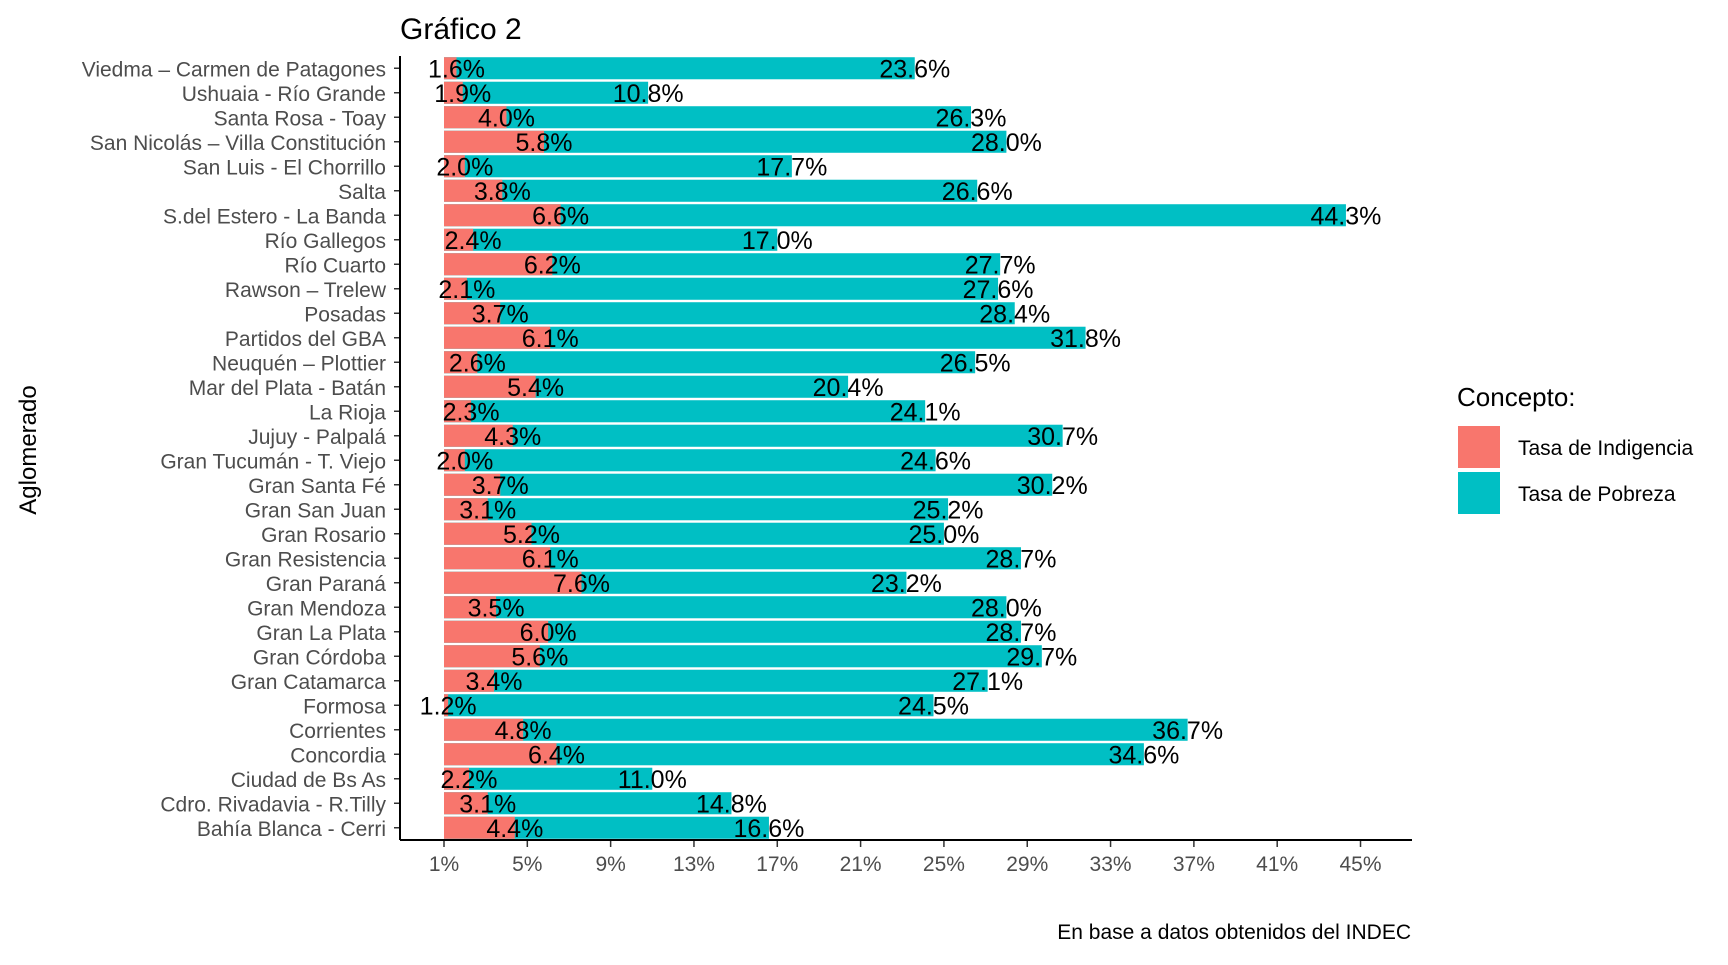  Describe the element at coordinates (848, 388) in the screenshot. I see `data-label-pobreza: 20.4%` at that location.